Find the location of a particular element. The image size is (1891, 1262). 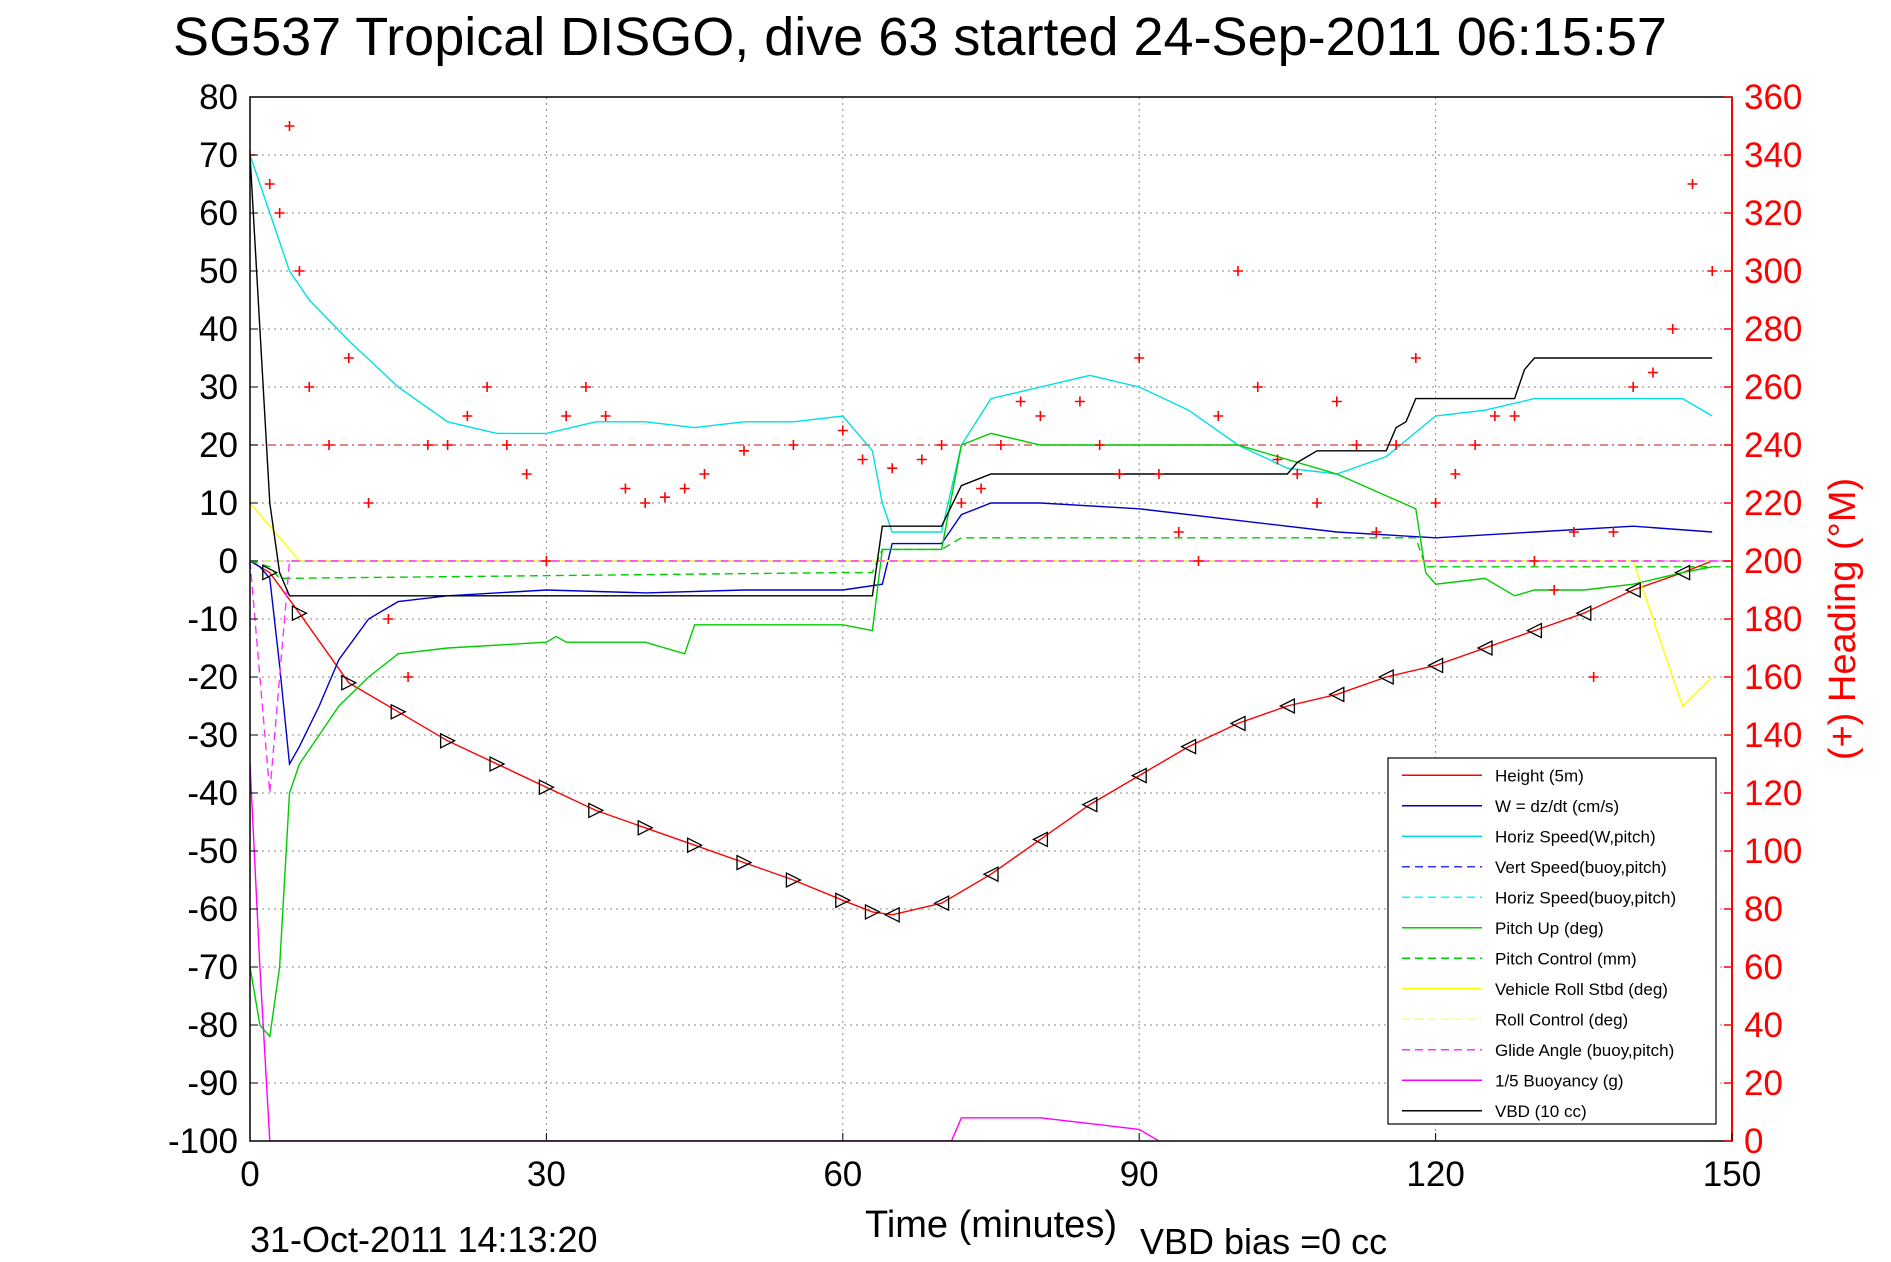

y-right-tick-label: 340 is located at coordinates (1773, 155).